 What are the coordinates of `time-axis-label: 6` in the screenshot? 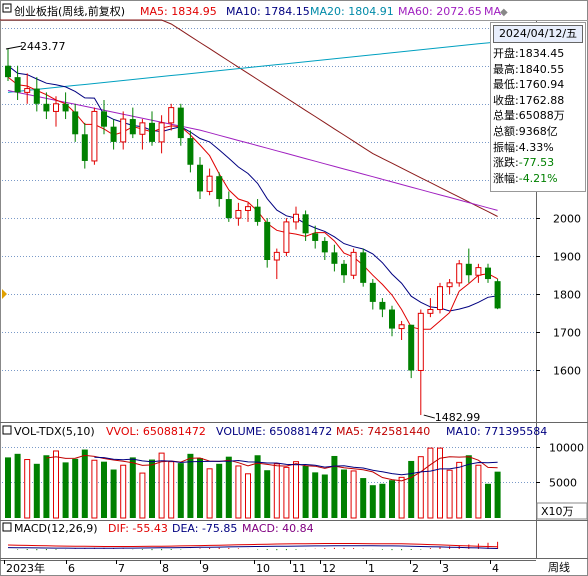 It's located at (71, 568).